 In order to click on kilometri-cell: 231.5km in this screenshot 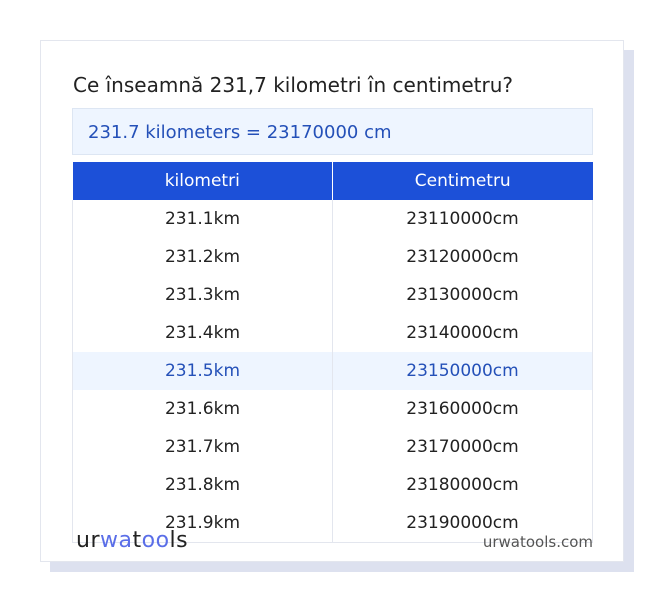, I will do `click(202, 371)`.